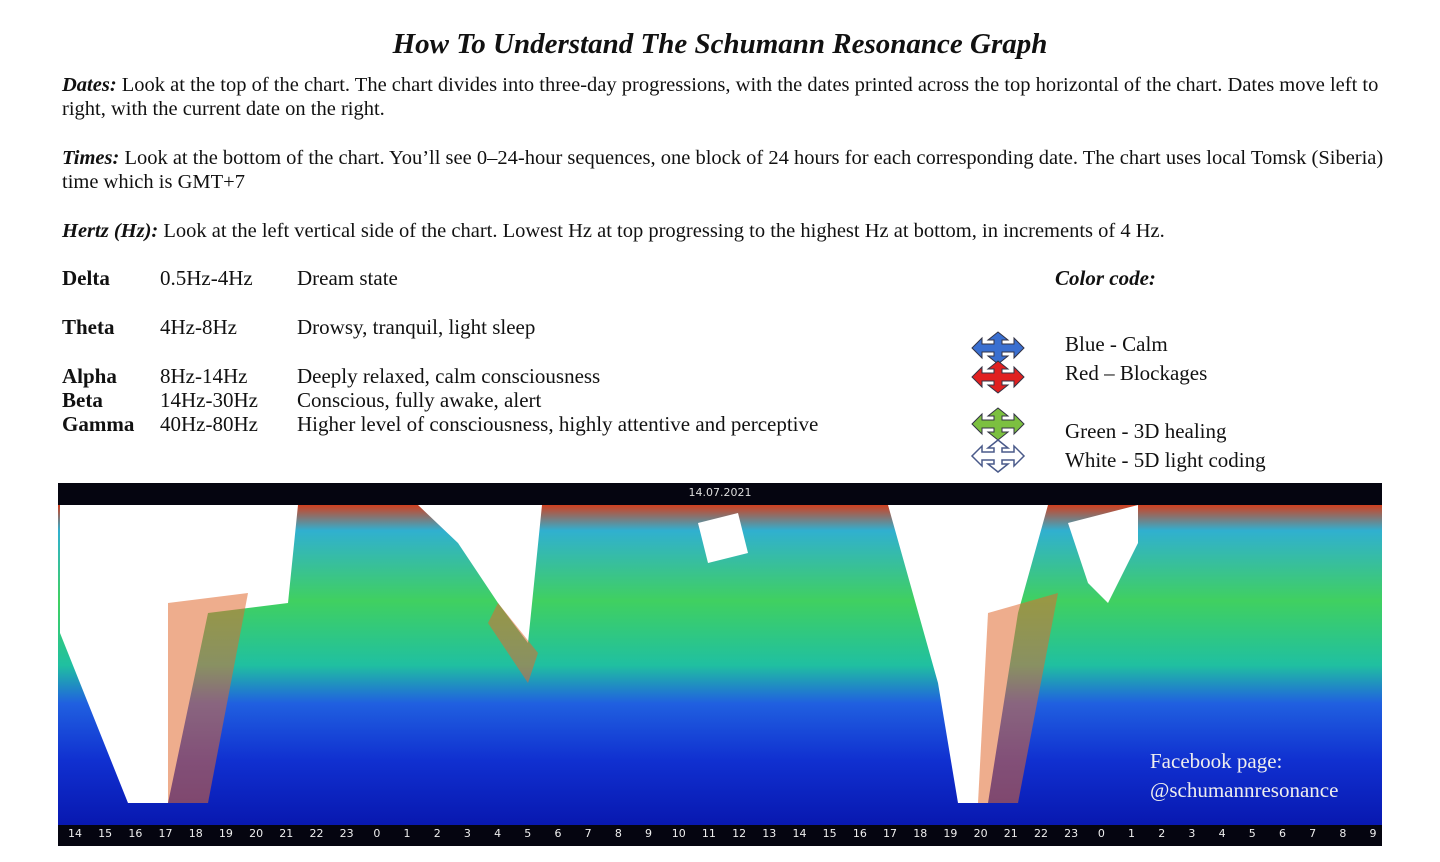  I want to click on hour-label: 13, so click(769, 833).